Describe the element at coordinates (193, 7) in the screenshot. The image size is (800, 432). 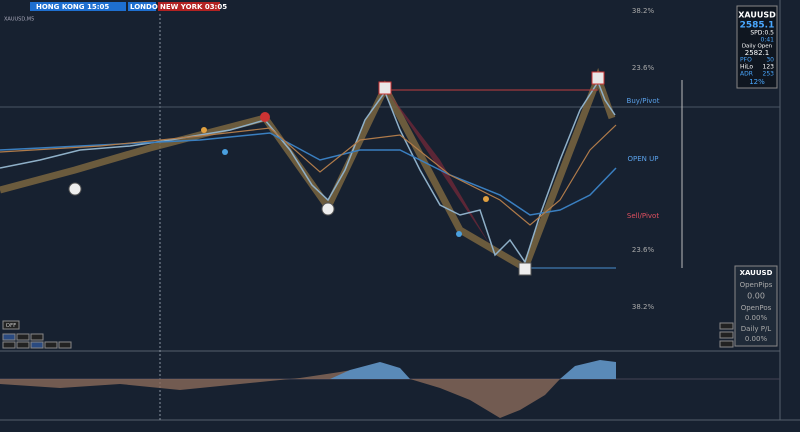
I see `session-label: NEW YORK 03:05` at that location.